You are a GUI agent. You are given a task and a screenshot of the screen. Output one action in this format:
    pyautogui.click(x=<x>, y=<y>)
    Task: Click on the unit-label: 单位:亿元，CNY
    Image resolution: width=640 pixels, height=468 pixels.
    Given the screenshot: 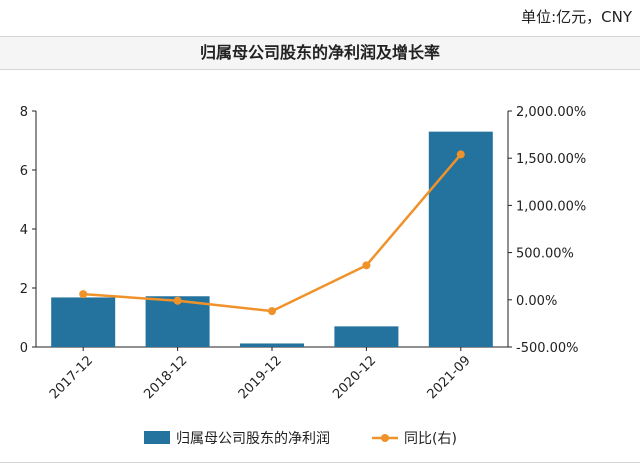 What is the action you would take?
    pyautogui.click(x=576, y=17)
    